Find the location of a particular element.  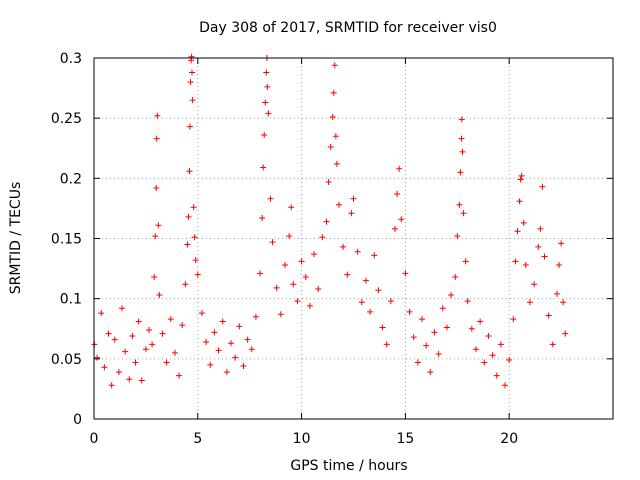

x-tick-label: 10 is located at coordinates (302, 439).